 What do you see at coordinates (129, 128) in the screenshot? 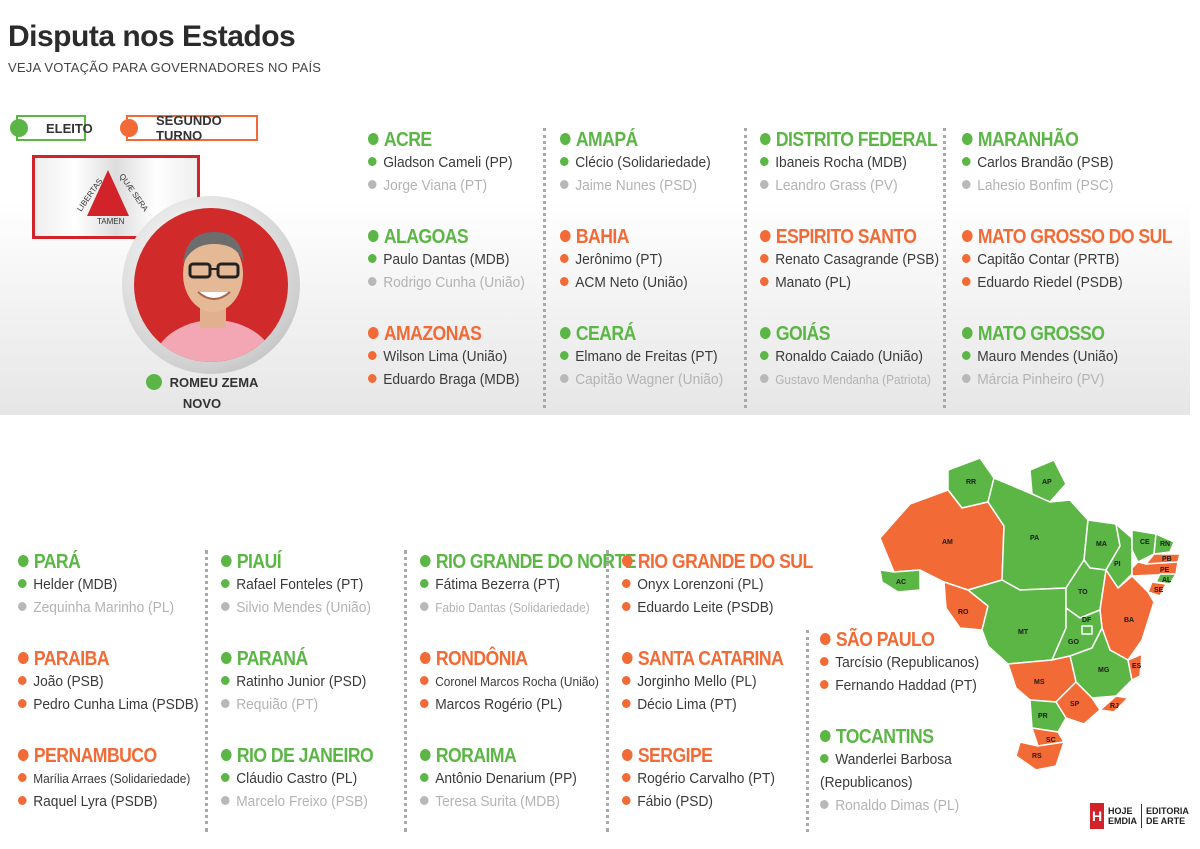
I see `orange-dot-icon` at bounding box center [129, 128].